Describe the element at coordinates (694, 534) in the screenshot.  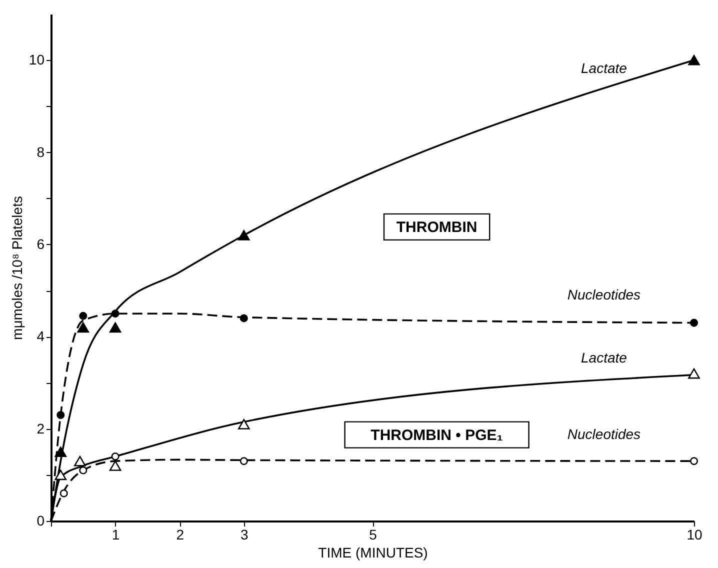
I see `x-tick-label: 10` at that location.